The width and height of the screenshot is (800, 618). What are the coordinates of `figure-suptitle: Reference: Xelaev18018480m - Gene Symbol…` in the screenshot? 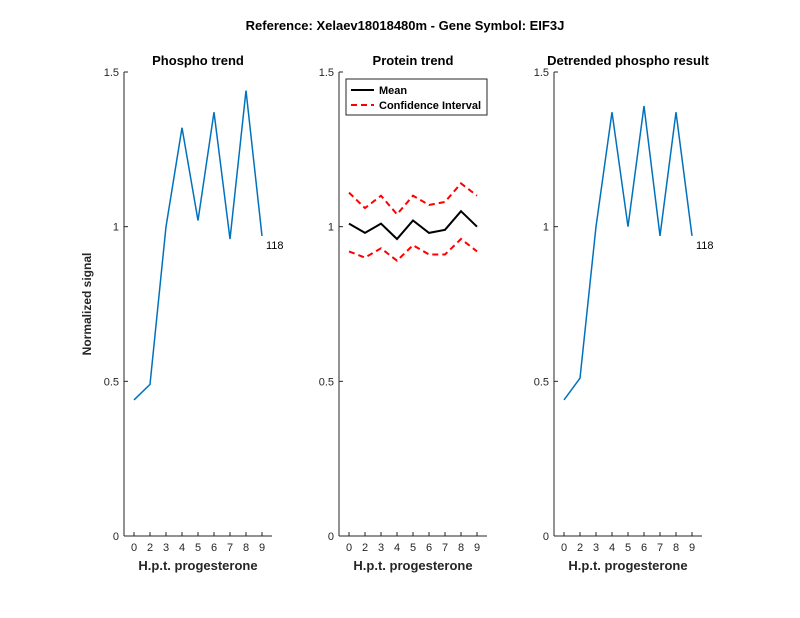 It's located at (405, 25).